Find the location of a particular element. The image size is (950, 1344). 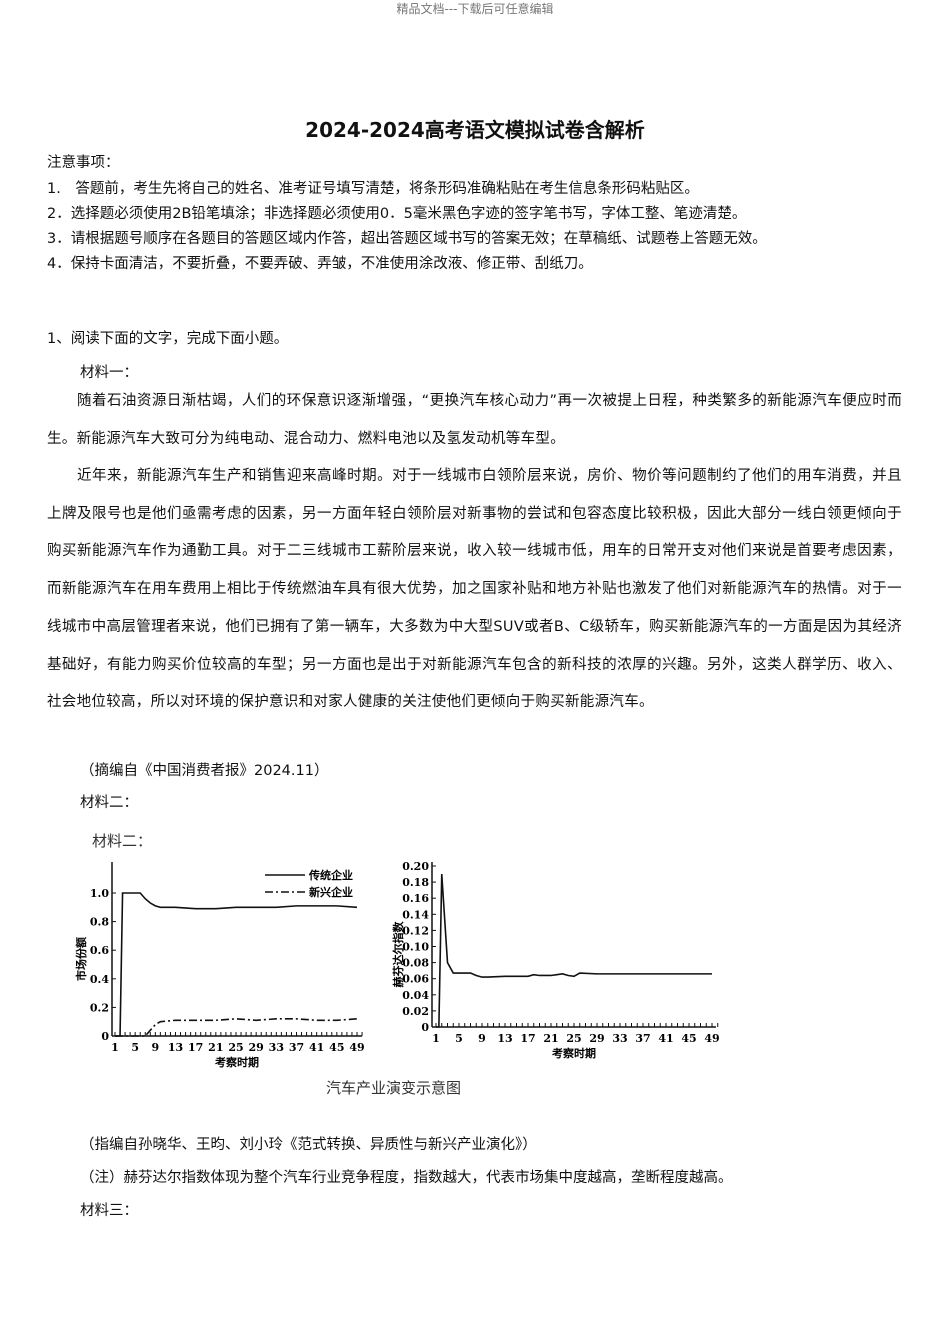

y-axis-label: 市场份额 is located at coordinates (81, 959).